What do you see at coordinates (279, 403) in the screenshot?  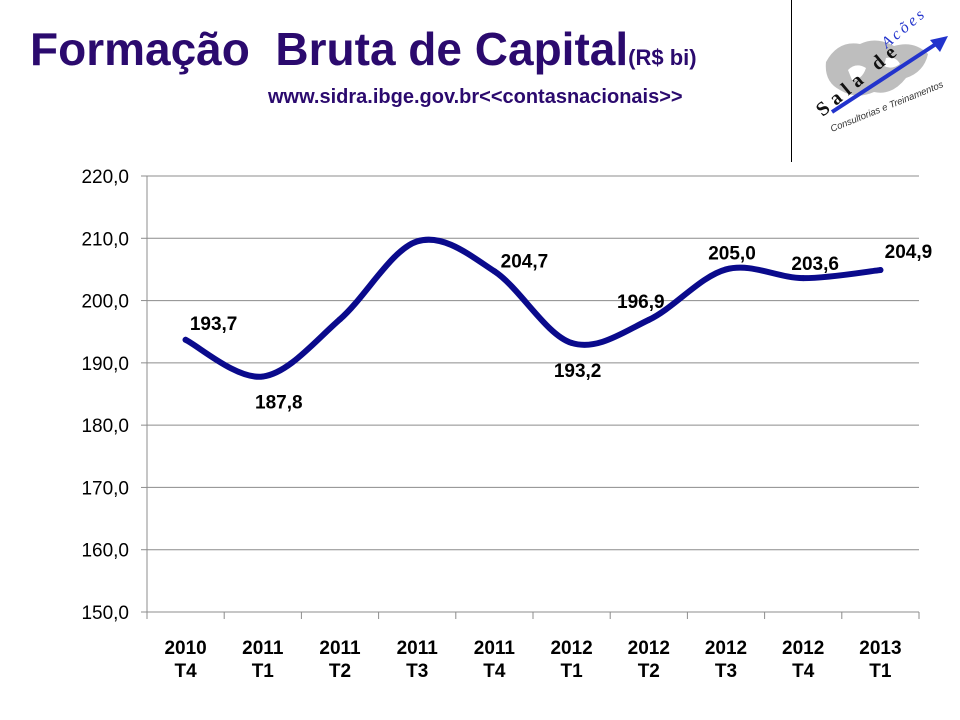 I see `data-label: 187,8` at bounding box center [279, 403].